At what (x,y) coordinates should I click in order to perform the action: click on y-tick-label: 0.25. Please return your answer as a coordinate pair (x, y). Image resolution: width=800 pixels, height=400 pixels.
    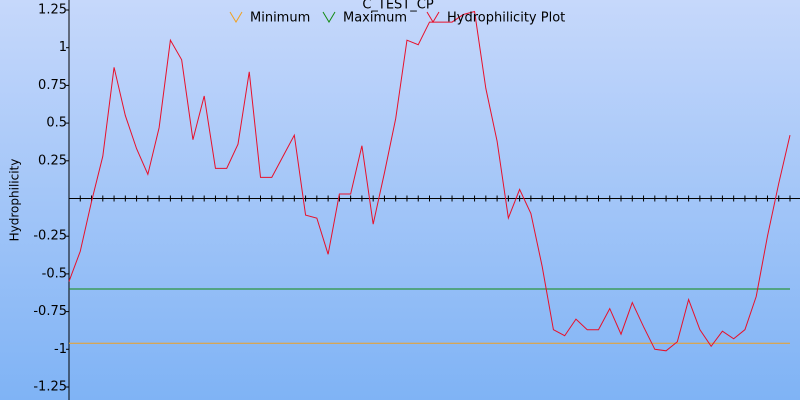
    Looking at the image, I should click on (52, 160).